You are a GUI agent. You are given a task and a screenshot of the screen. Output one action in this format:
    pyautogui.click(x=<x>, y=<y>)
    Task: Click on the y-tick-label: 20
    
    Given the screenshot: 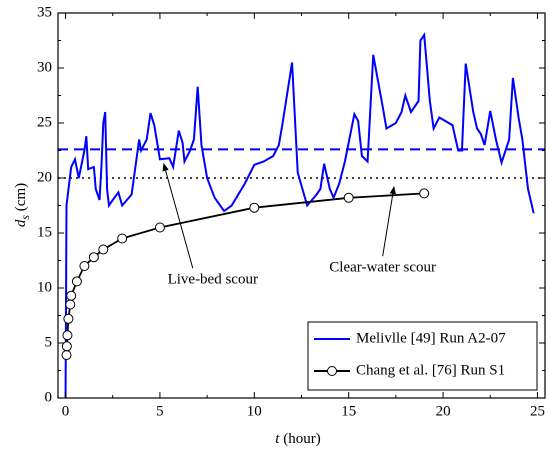 What is the action you would take?
    pyautogui.click(x=44, y=177)
    